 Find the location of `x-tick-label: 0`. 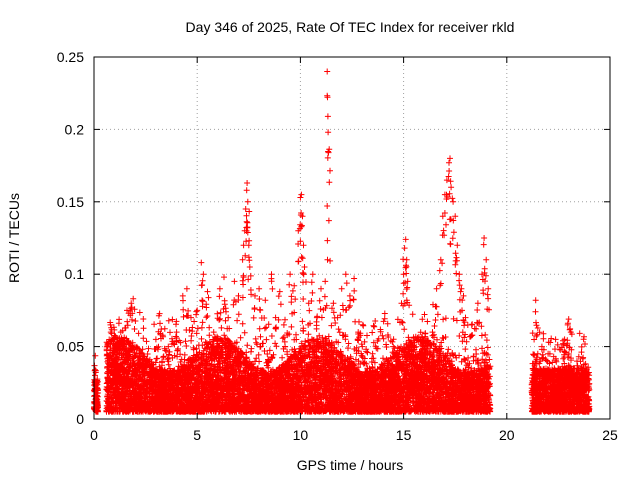

x-tick-label: 0 is located at coordinates (94, 435).